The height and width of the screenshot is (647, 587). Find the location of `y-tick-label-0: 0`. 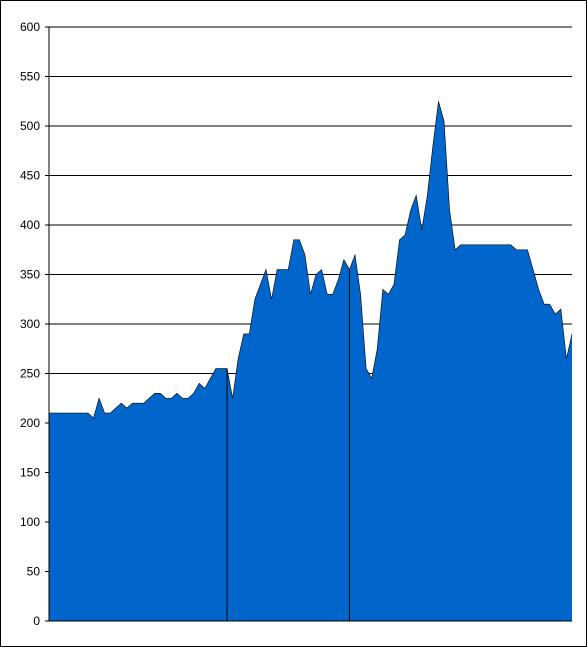

y-tick-label-0: 0 is located at coordinates (36, 621).